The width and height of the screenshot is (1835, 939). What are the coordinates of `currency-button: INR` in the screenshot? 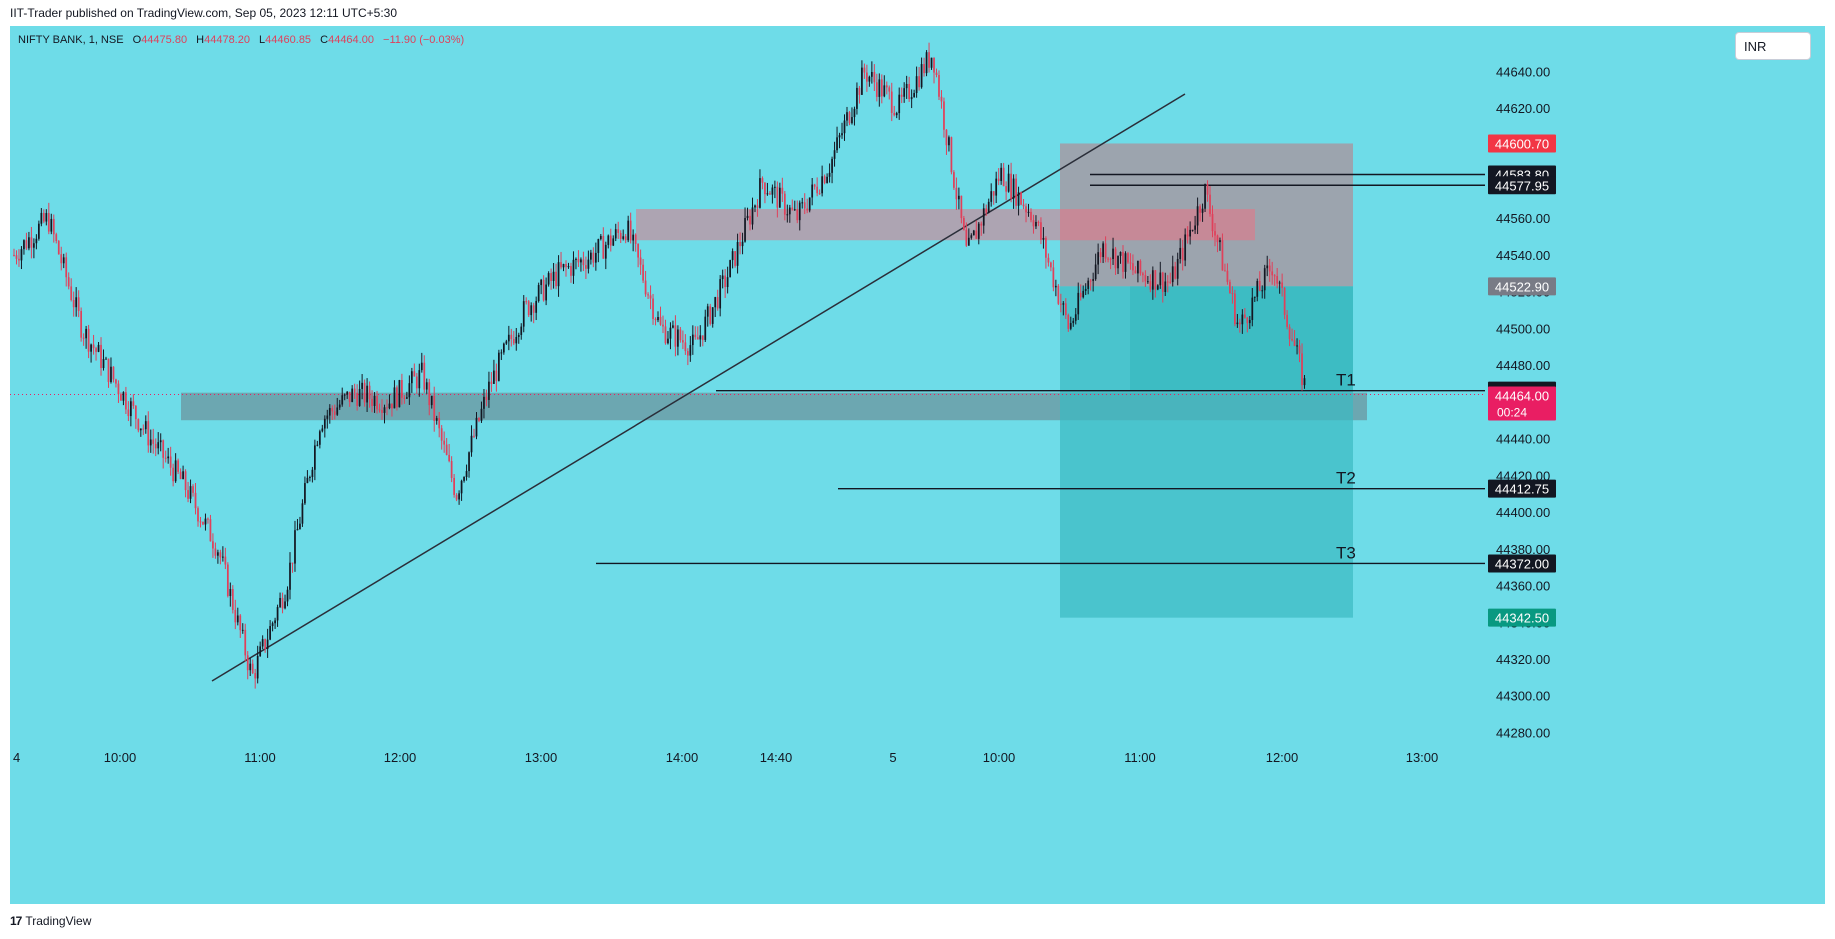 It's located at (1773, 46).